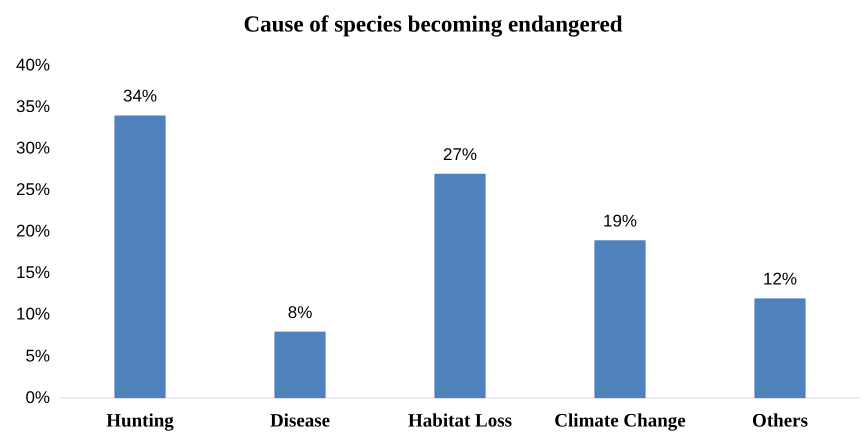 The image size is (864, 445). I want to click on x-tick-label: Climate Change, so click(620, 421).